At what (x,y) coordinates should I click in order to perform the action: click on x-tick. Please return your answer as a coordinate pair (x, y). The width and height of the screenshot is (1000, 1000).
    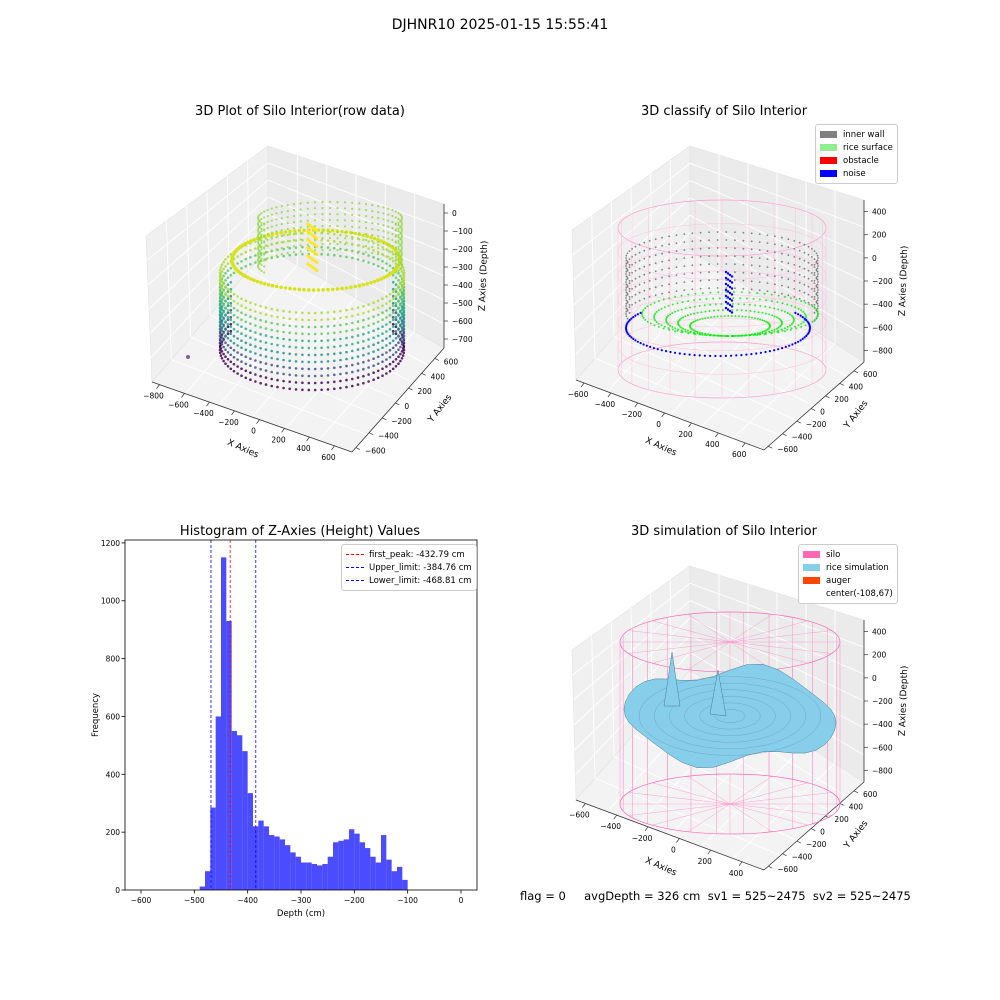
    Looking at the image, I should click on (663, 415).